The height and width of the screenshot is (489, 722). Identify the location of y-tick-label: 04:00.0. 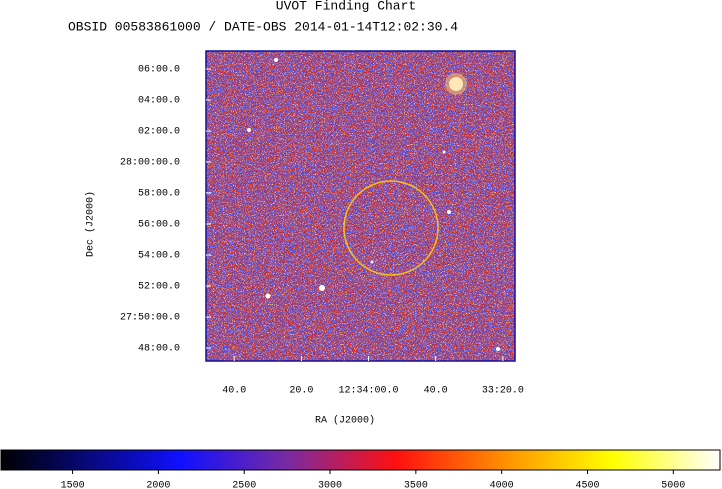
(159, 101).